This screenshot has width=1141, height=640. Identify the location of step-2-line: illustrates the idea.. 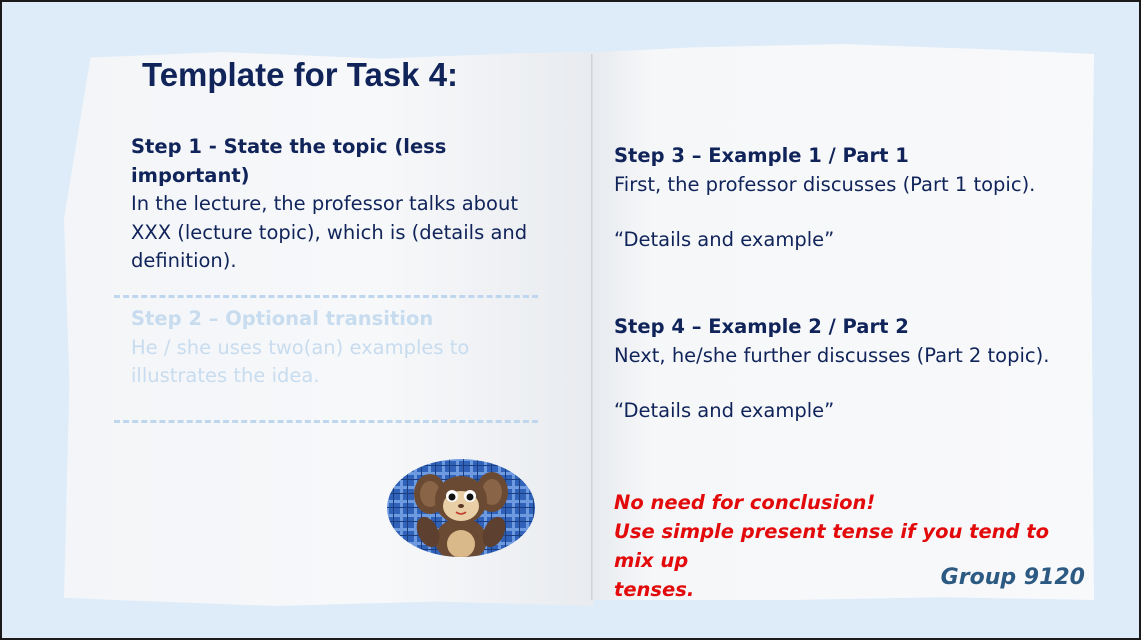
(225, 375).